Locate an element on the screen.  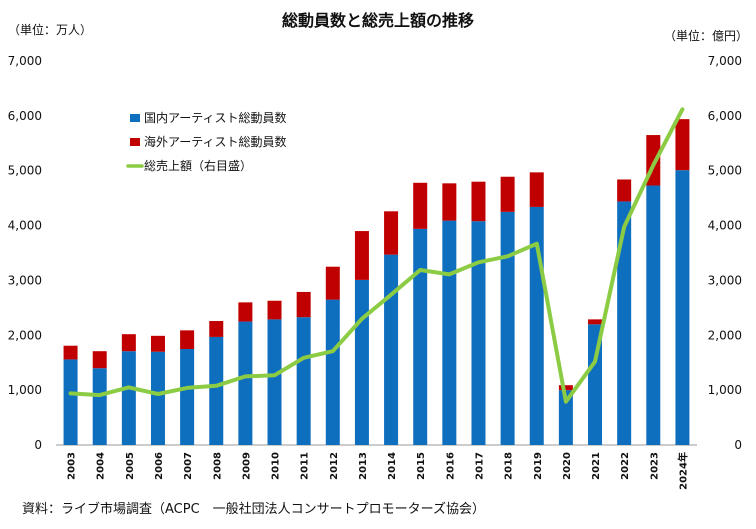
chart-title: 総動員数と総売上額の推移 is located at coordinates (378, 20).